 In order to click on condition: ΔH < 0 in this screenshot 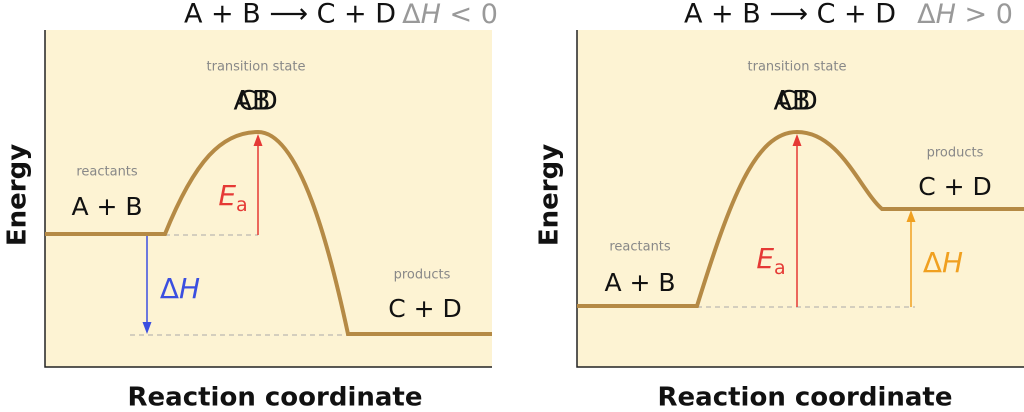, I will do `click(450, 15)`.